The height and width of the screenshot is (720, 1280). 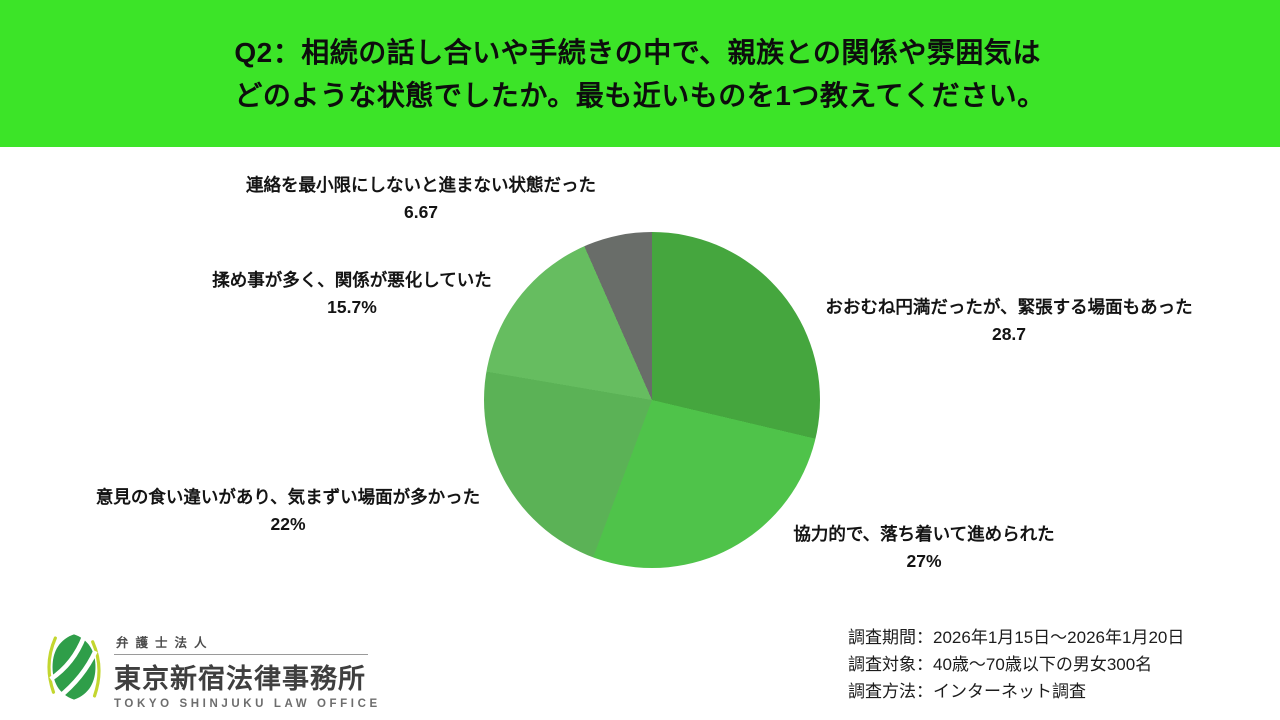 What do you see at coordinates (640, 95) in the screenshot?
I see `question-title-line2: どのような状態でしたか。最も近いものを1つ教えてください。` at bounding box center [640, 95].